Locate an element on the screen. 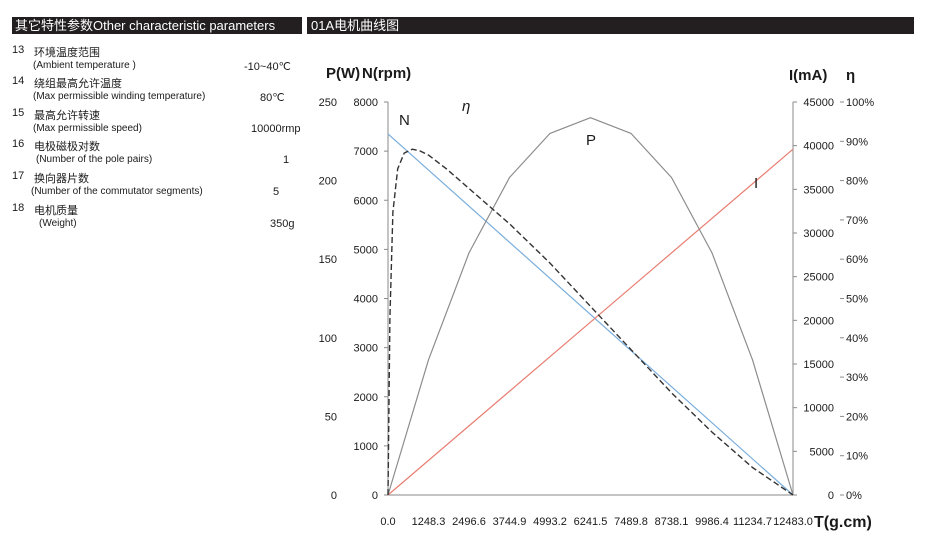 The height and width of the screenshot is (560, 926). n-axis-tick-label: 2000 is located at coordinates (366, 398).